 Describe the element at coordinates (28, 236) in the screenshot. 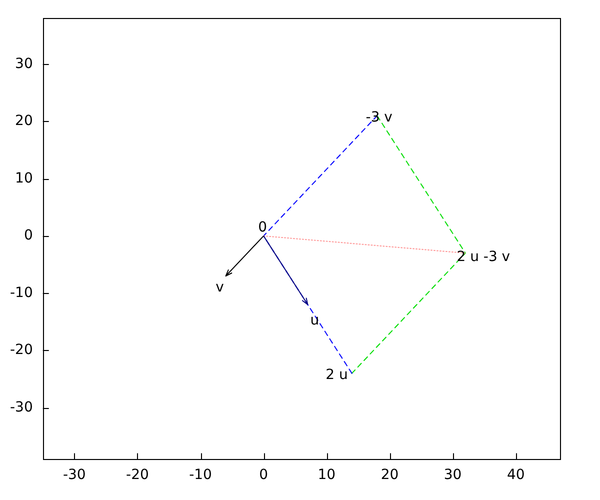

I see `y-tick-label: 0` at that location.